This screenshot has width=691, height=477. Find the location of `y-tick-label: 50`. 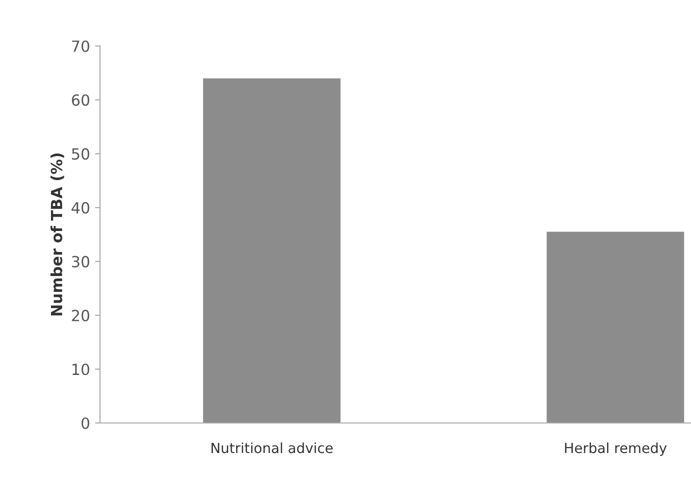

y-tick-label: 50 is located at coordinates (81, 154).